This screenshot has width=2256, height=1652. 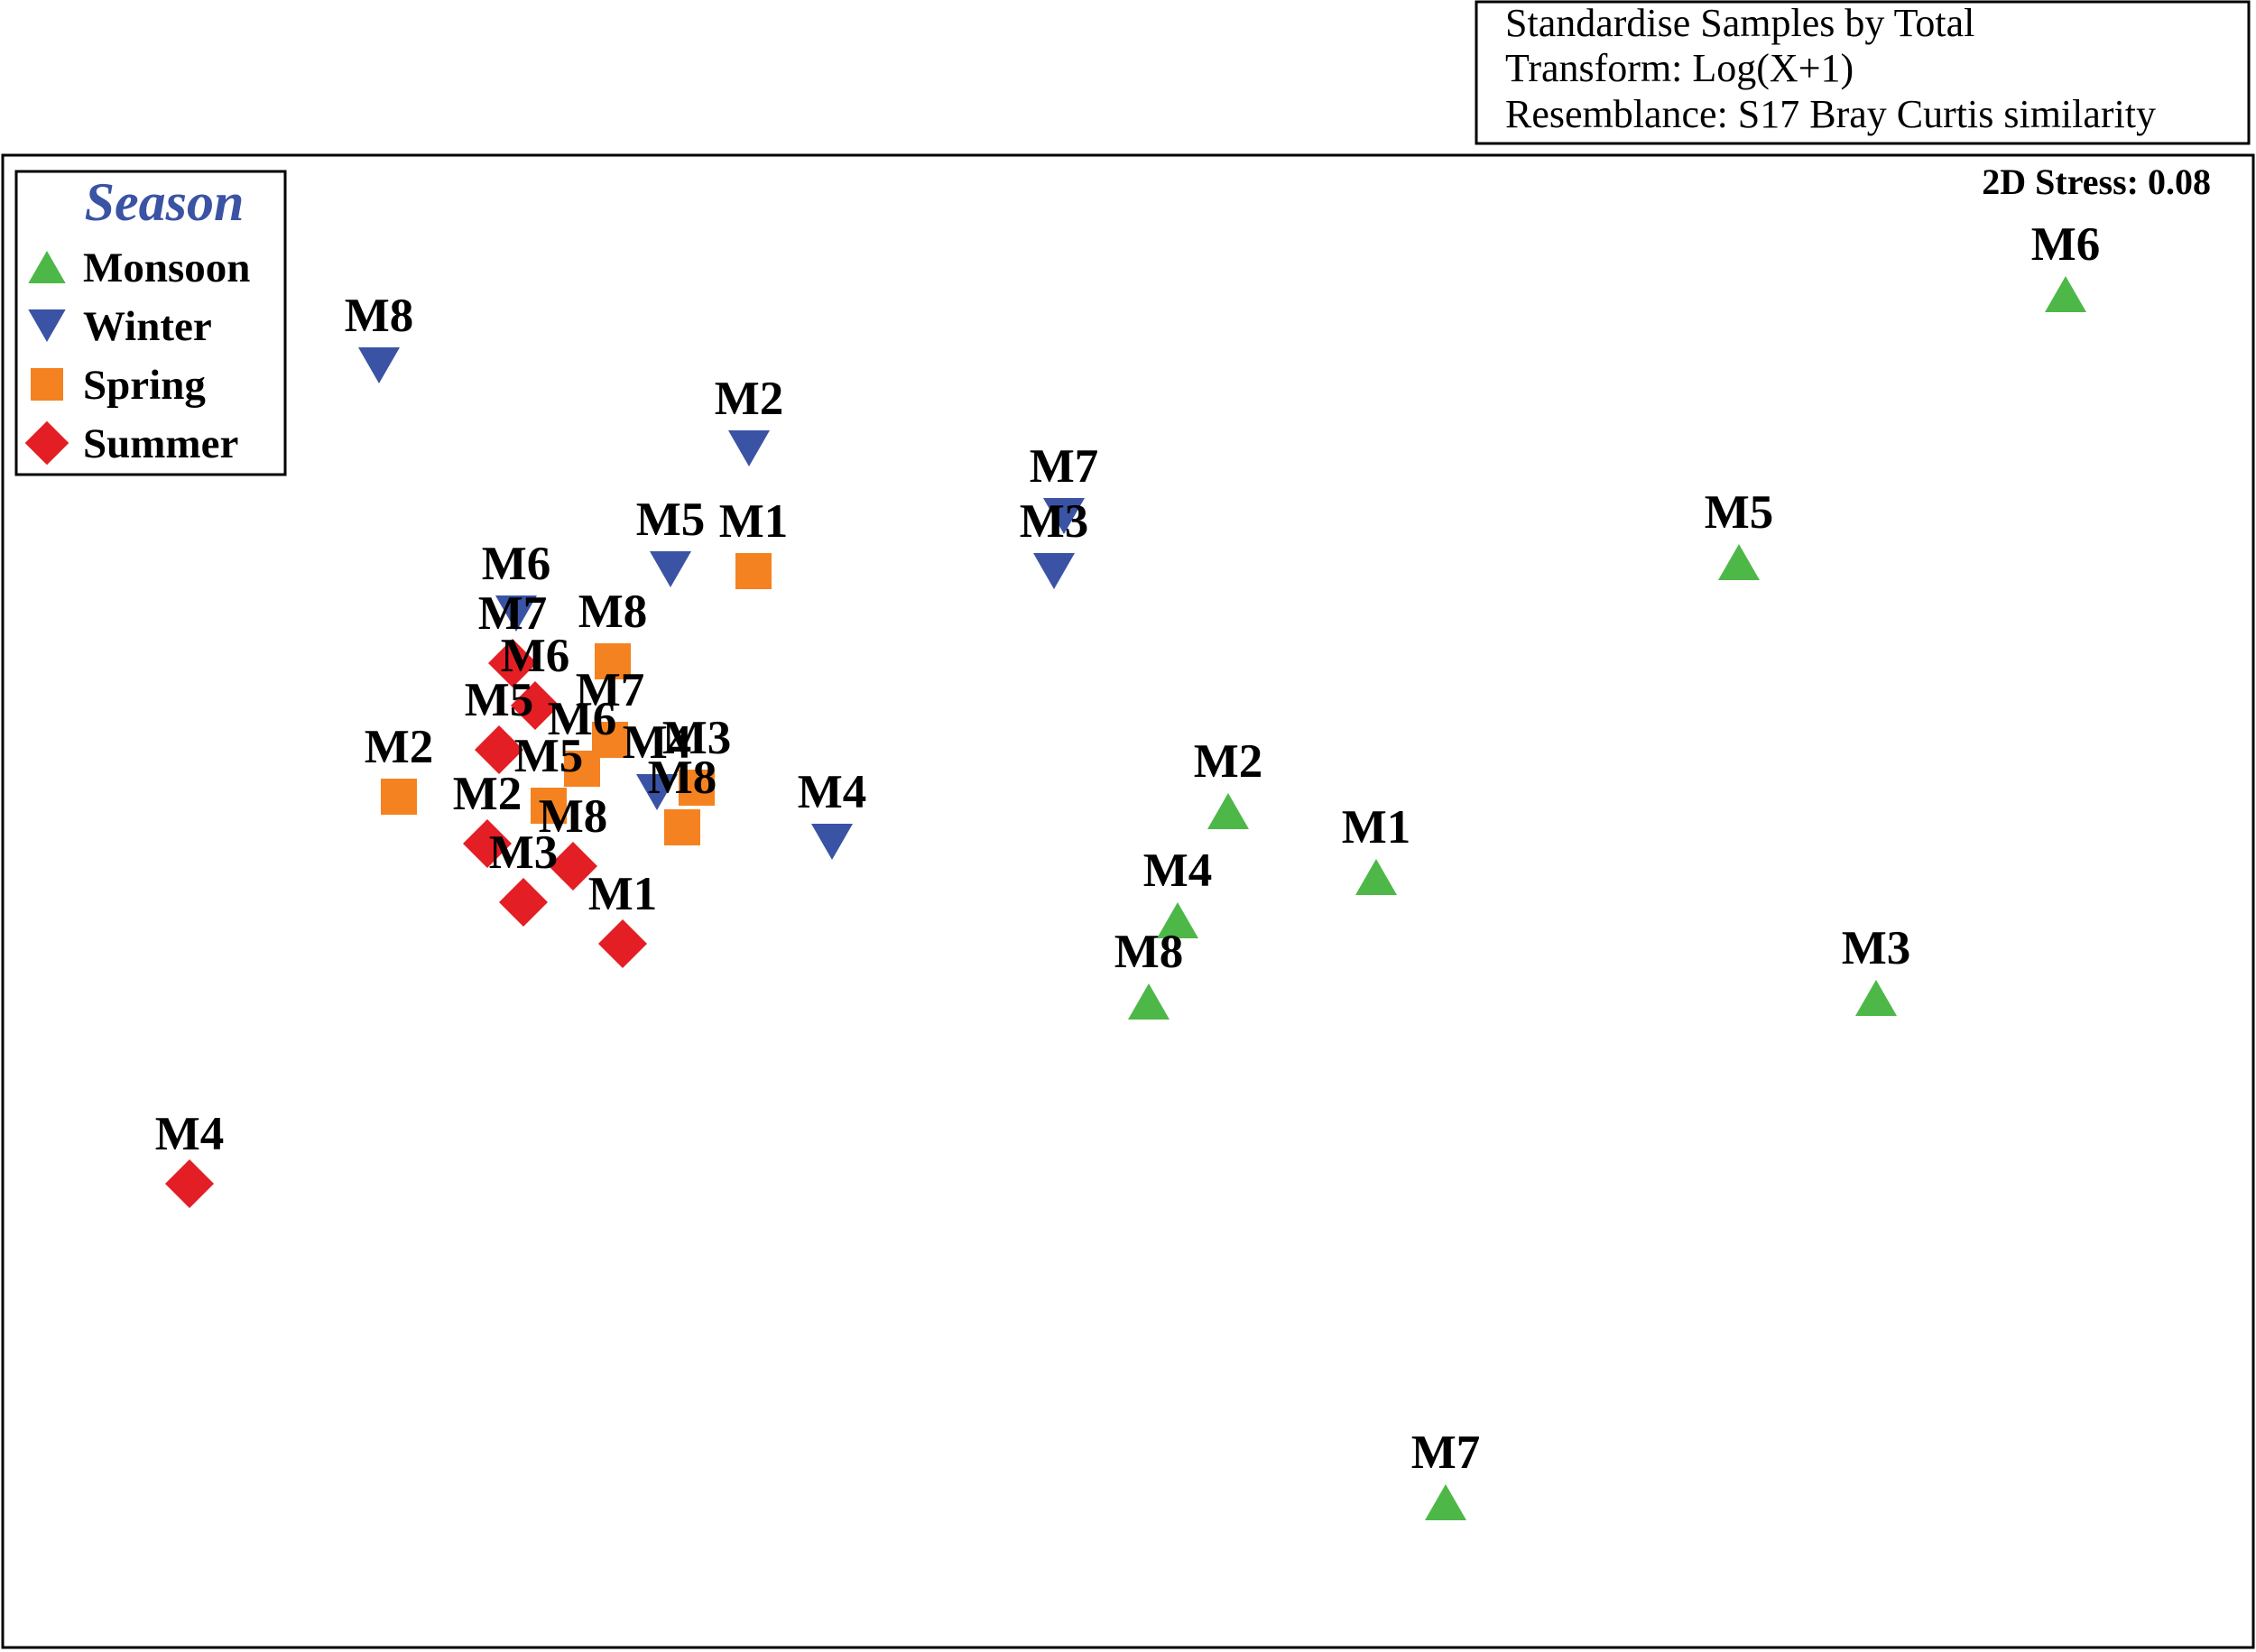 I want to click on label-monsoon-m5-1: M5, so click(x=1739, y=512).